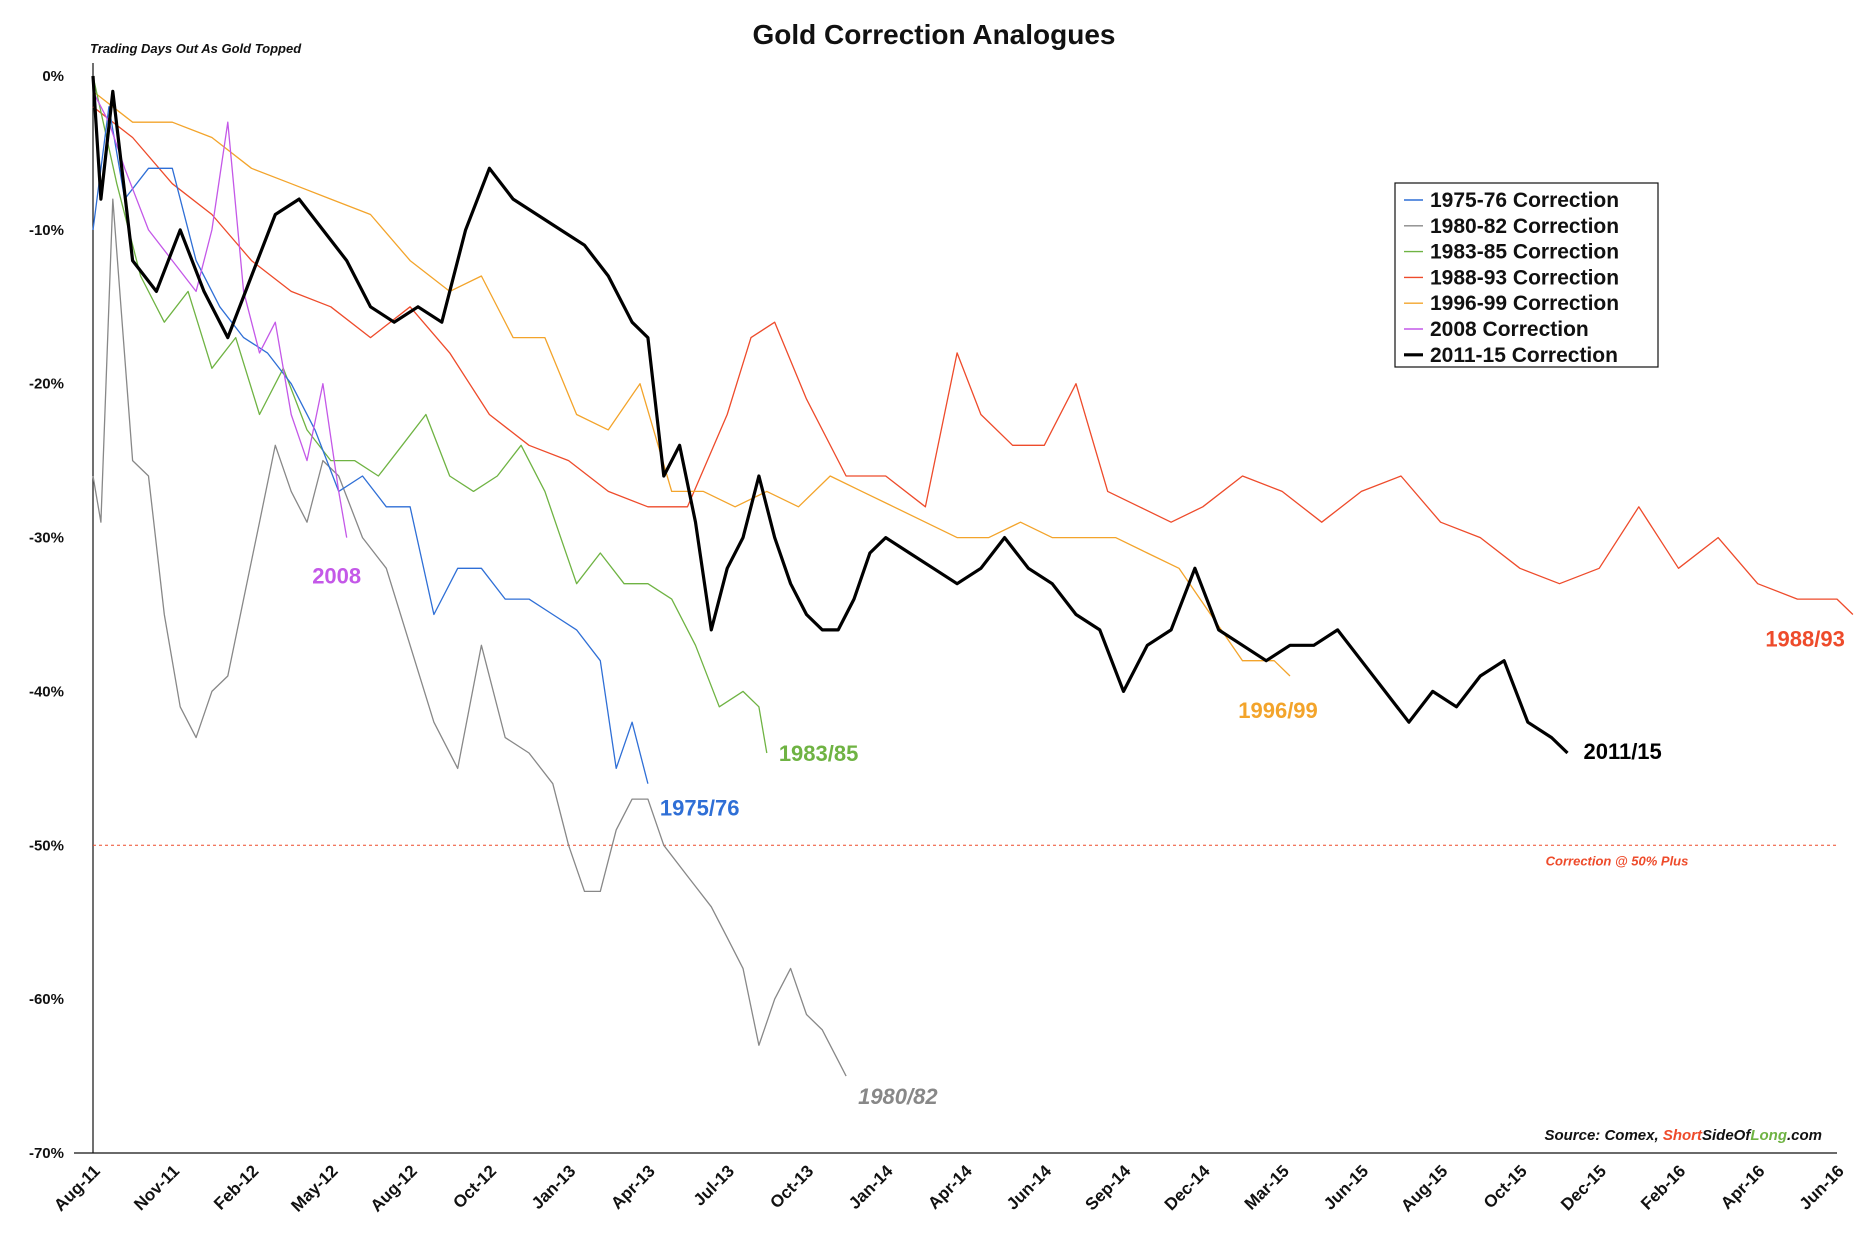 This screenshot has height=1249, width=1868. Describe the element at coordinates (1524, 277) in the screenshot. I see `legend-label: 1988-93 Correction` at that location.